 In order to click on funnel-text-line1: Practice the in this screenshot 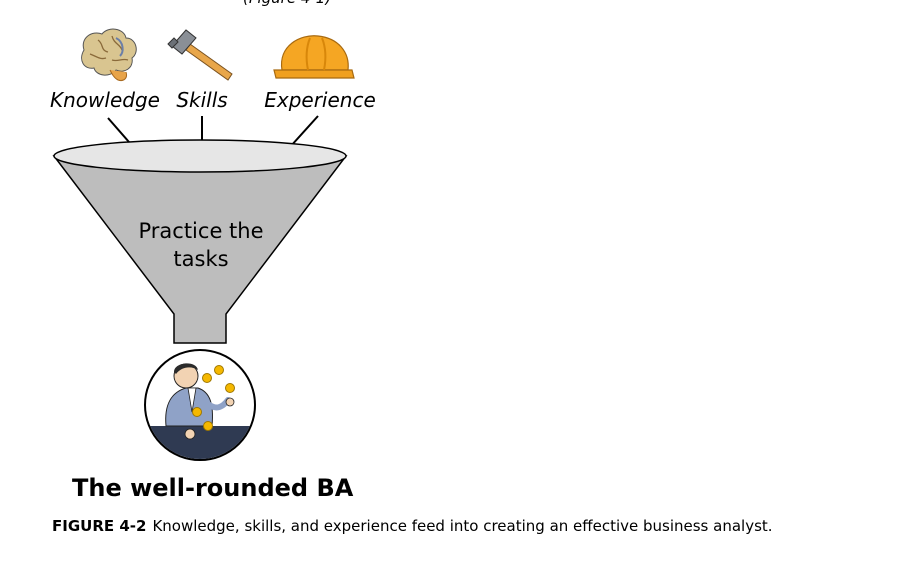, I will do `click(200, 231)`.